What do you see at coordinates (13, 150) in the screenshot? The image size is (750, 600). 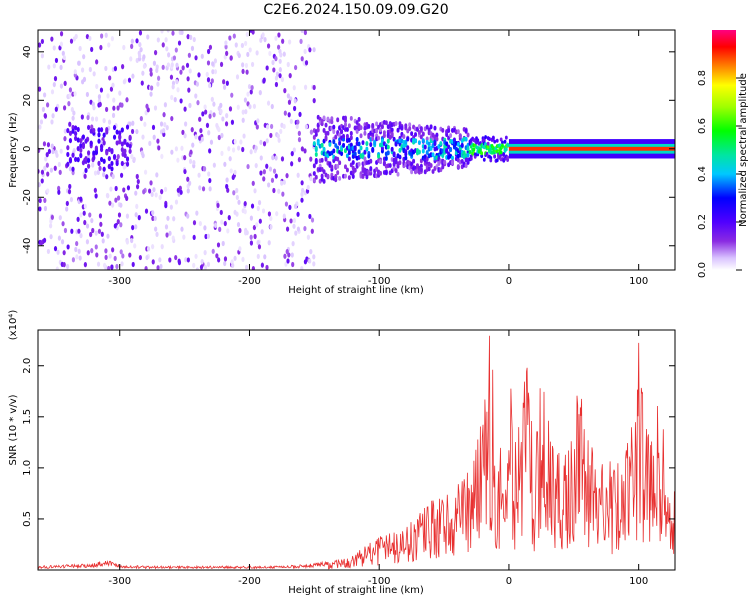 I see `spectrogram-y-label: Frequency (Hz)` at bounding box center [13, 150].